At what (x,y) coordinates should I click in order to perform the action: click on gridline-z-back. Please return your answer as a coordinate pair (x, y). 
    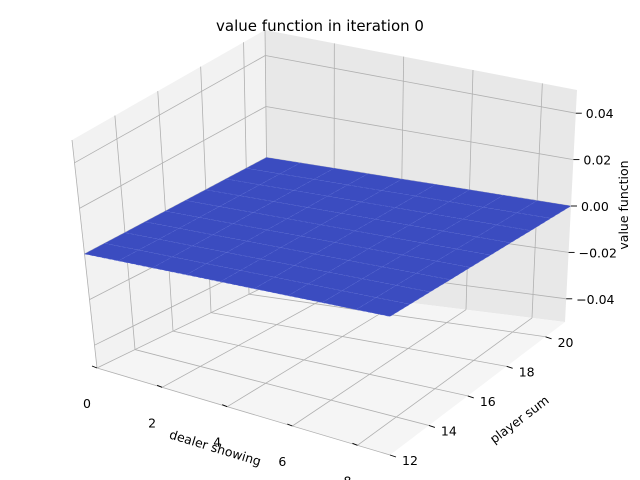
    Looking at the image, I should click on (419, 133).